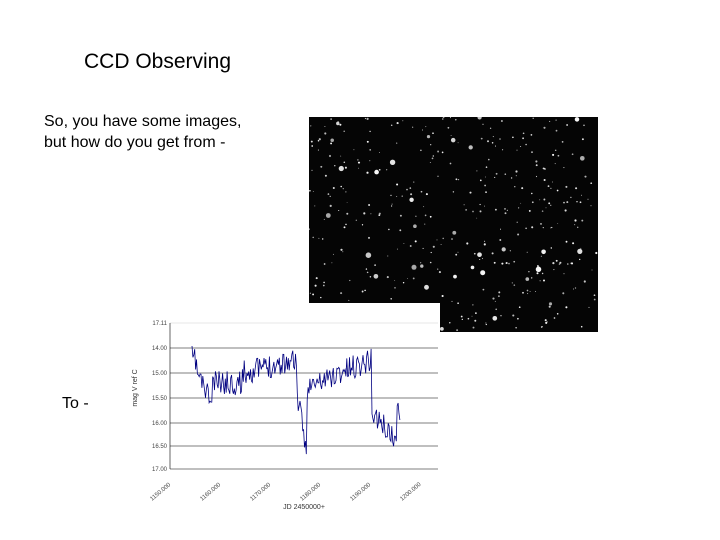 The width and height of the screenshot is (720, 540). I want to click on light-curve-ylabel: mag V ref C, so click(135, 387).